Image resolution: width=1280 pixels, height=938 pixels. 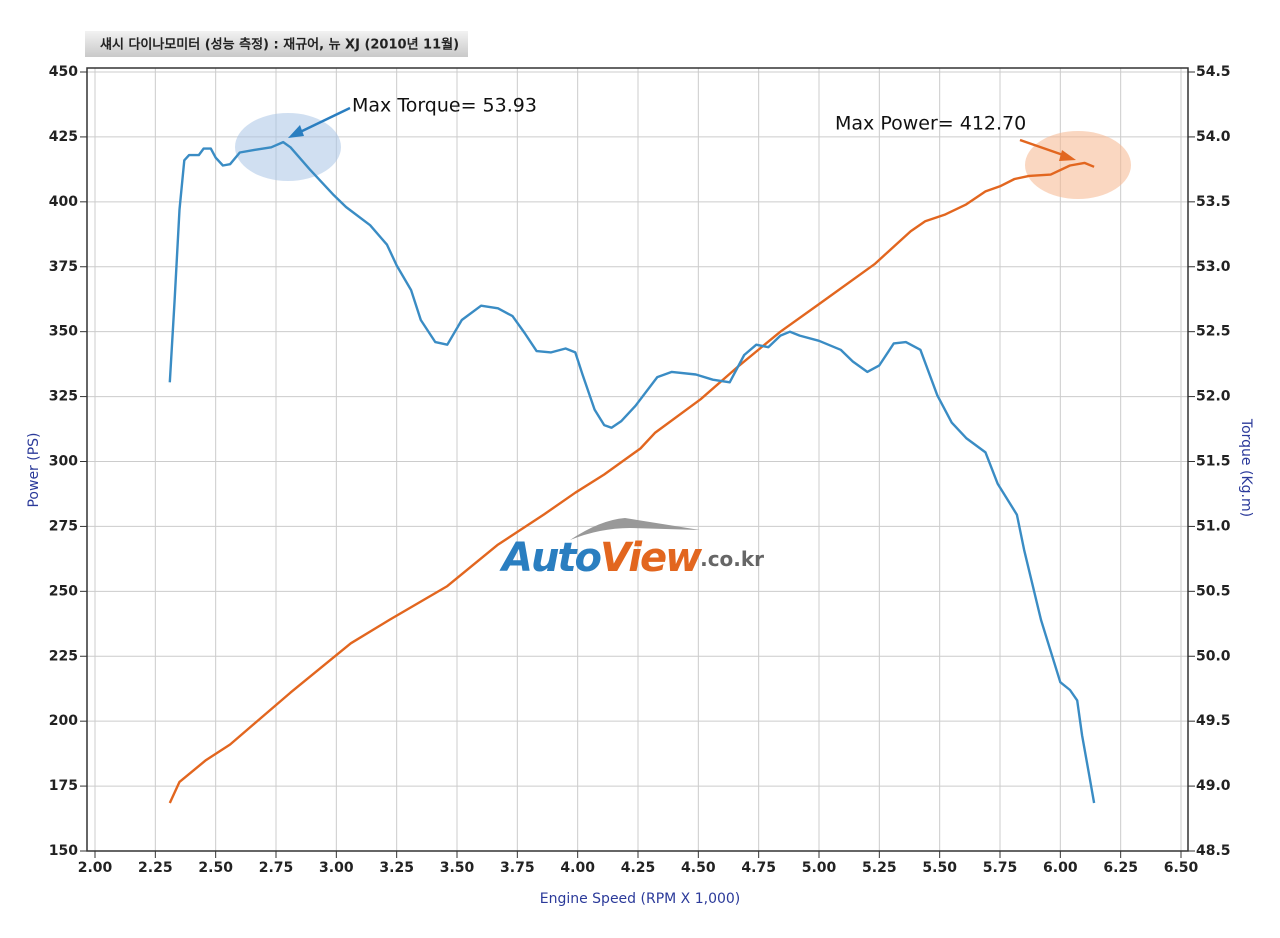 What do you see at coordinates (1181, 868) in the screenshot?
I see `x-tick-label: 6.50` at bounding box center [1181, 868].